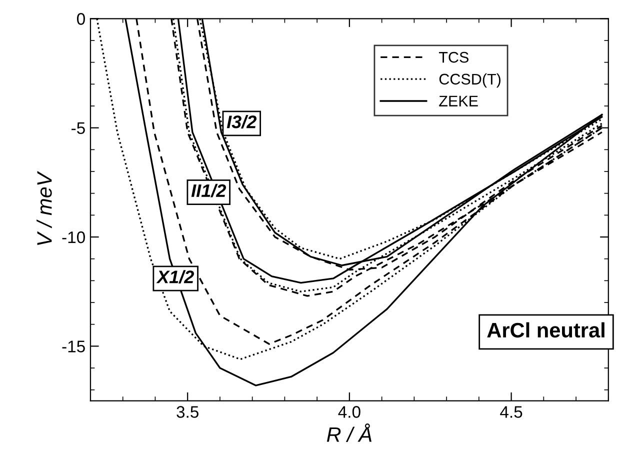 Image resolution: width=624 pixels, height=466 pixels. Describe the element at coordinates (208, 191) in the screenshot. I see `annotation: II1/2` at that location.